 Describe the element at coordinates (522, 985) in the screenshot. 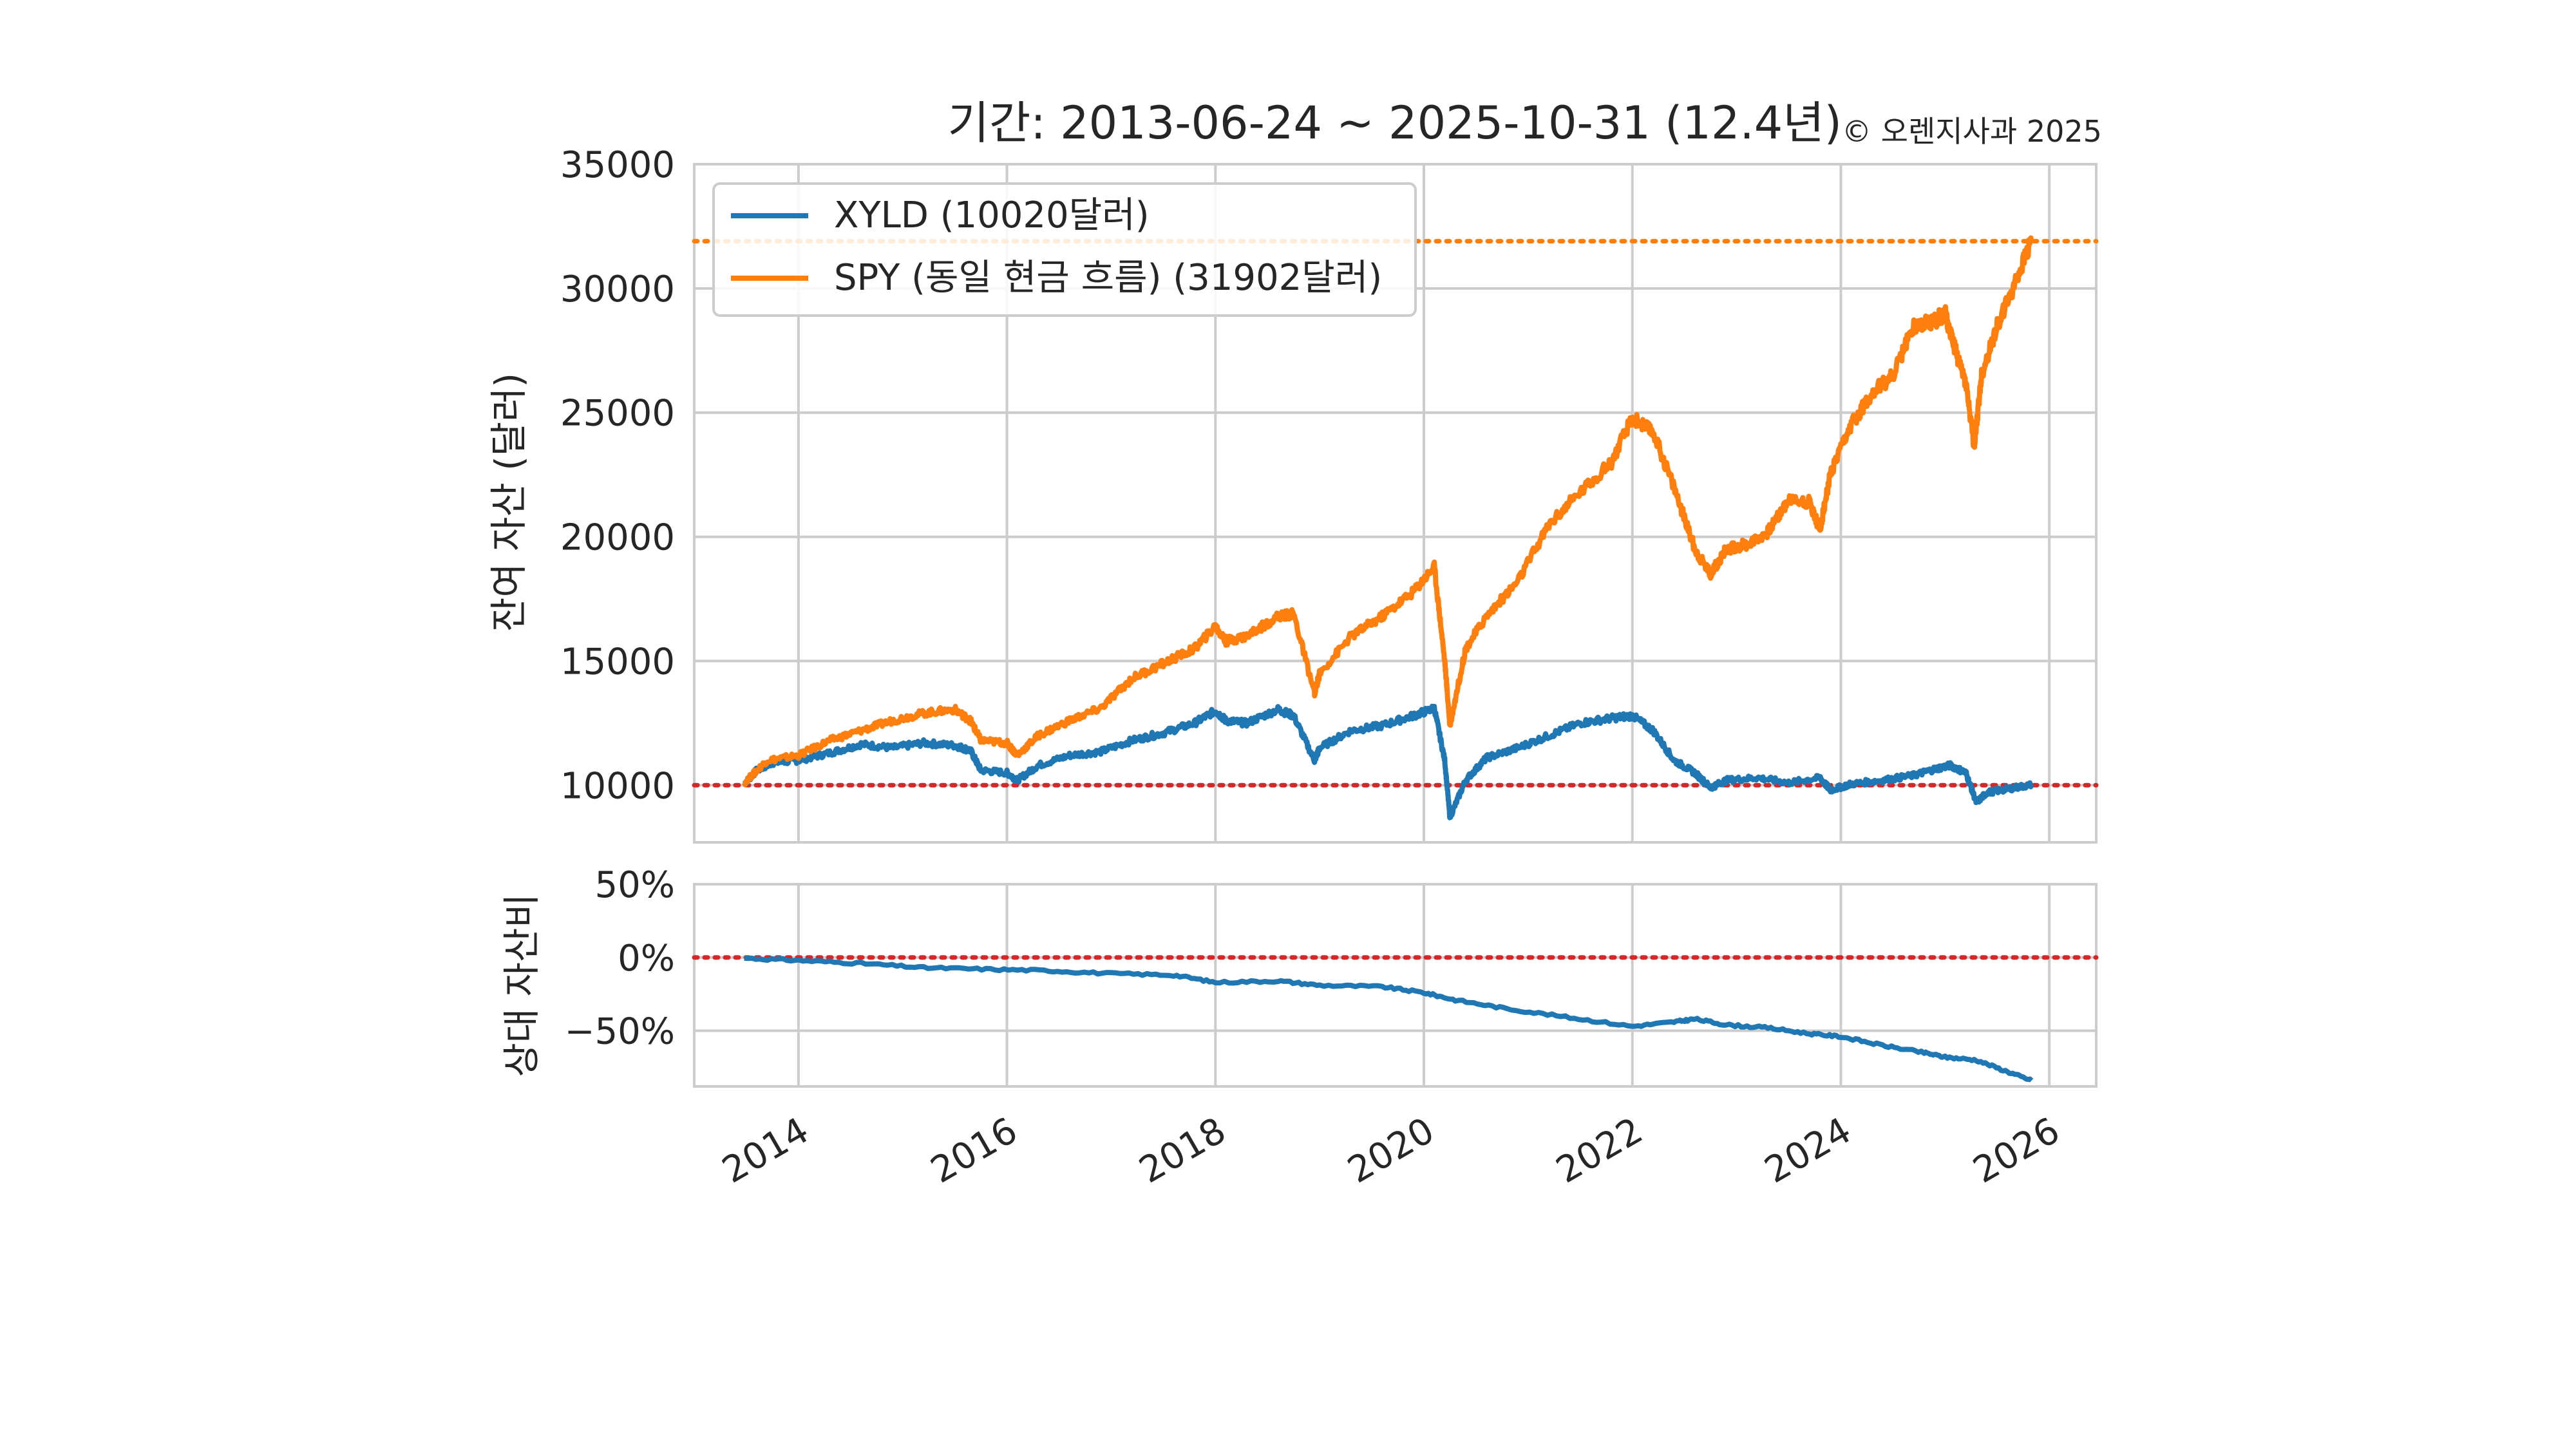

I see `ratio-y-axis-label: 상대 자산비` at that location.